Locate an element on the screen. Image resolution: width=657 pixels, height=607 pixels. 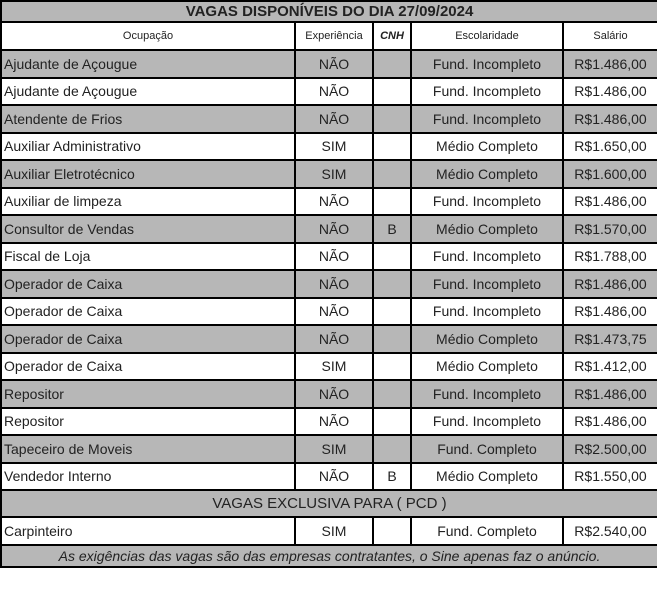
header-escolaridade: Escolaridade is located at coordinates (487, 36).